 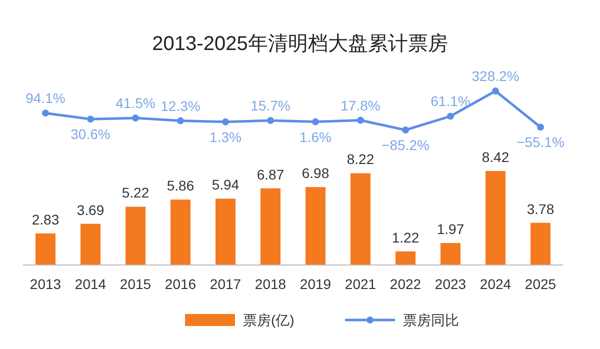 What do you see at coordinates (270, 284) in the screenshot?
I see `x-tick-label: 2018` at bounding box center [270, 284].